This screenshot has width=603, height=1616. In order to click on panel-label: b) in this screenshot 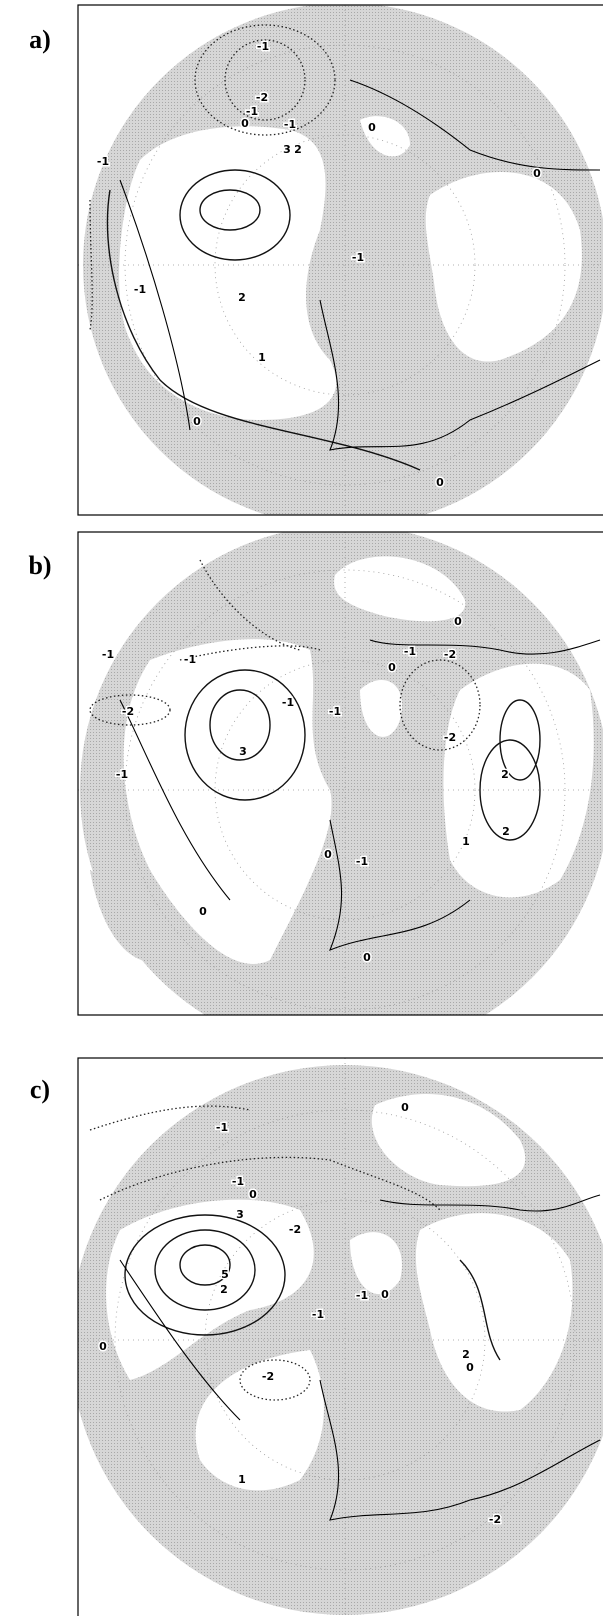, I will do `click(39, 565)`.